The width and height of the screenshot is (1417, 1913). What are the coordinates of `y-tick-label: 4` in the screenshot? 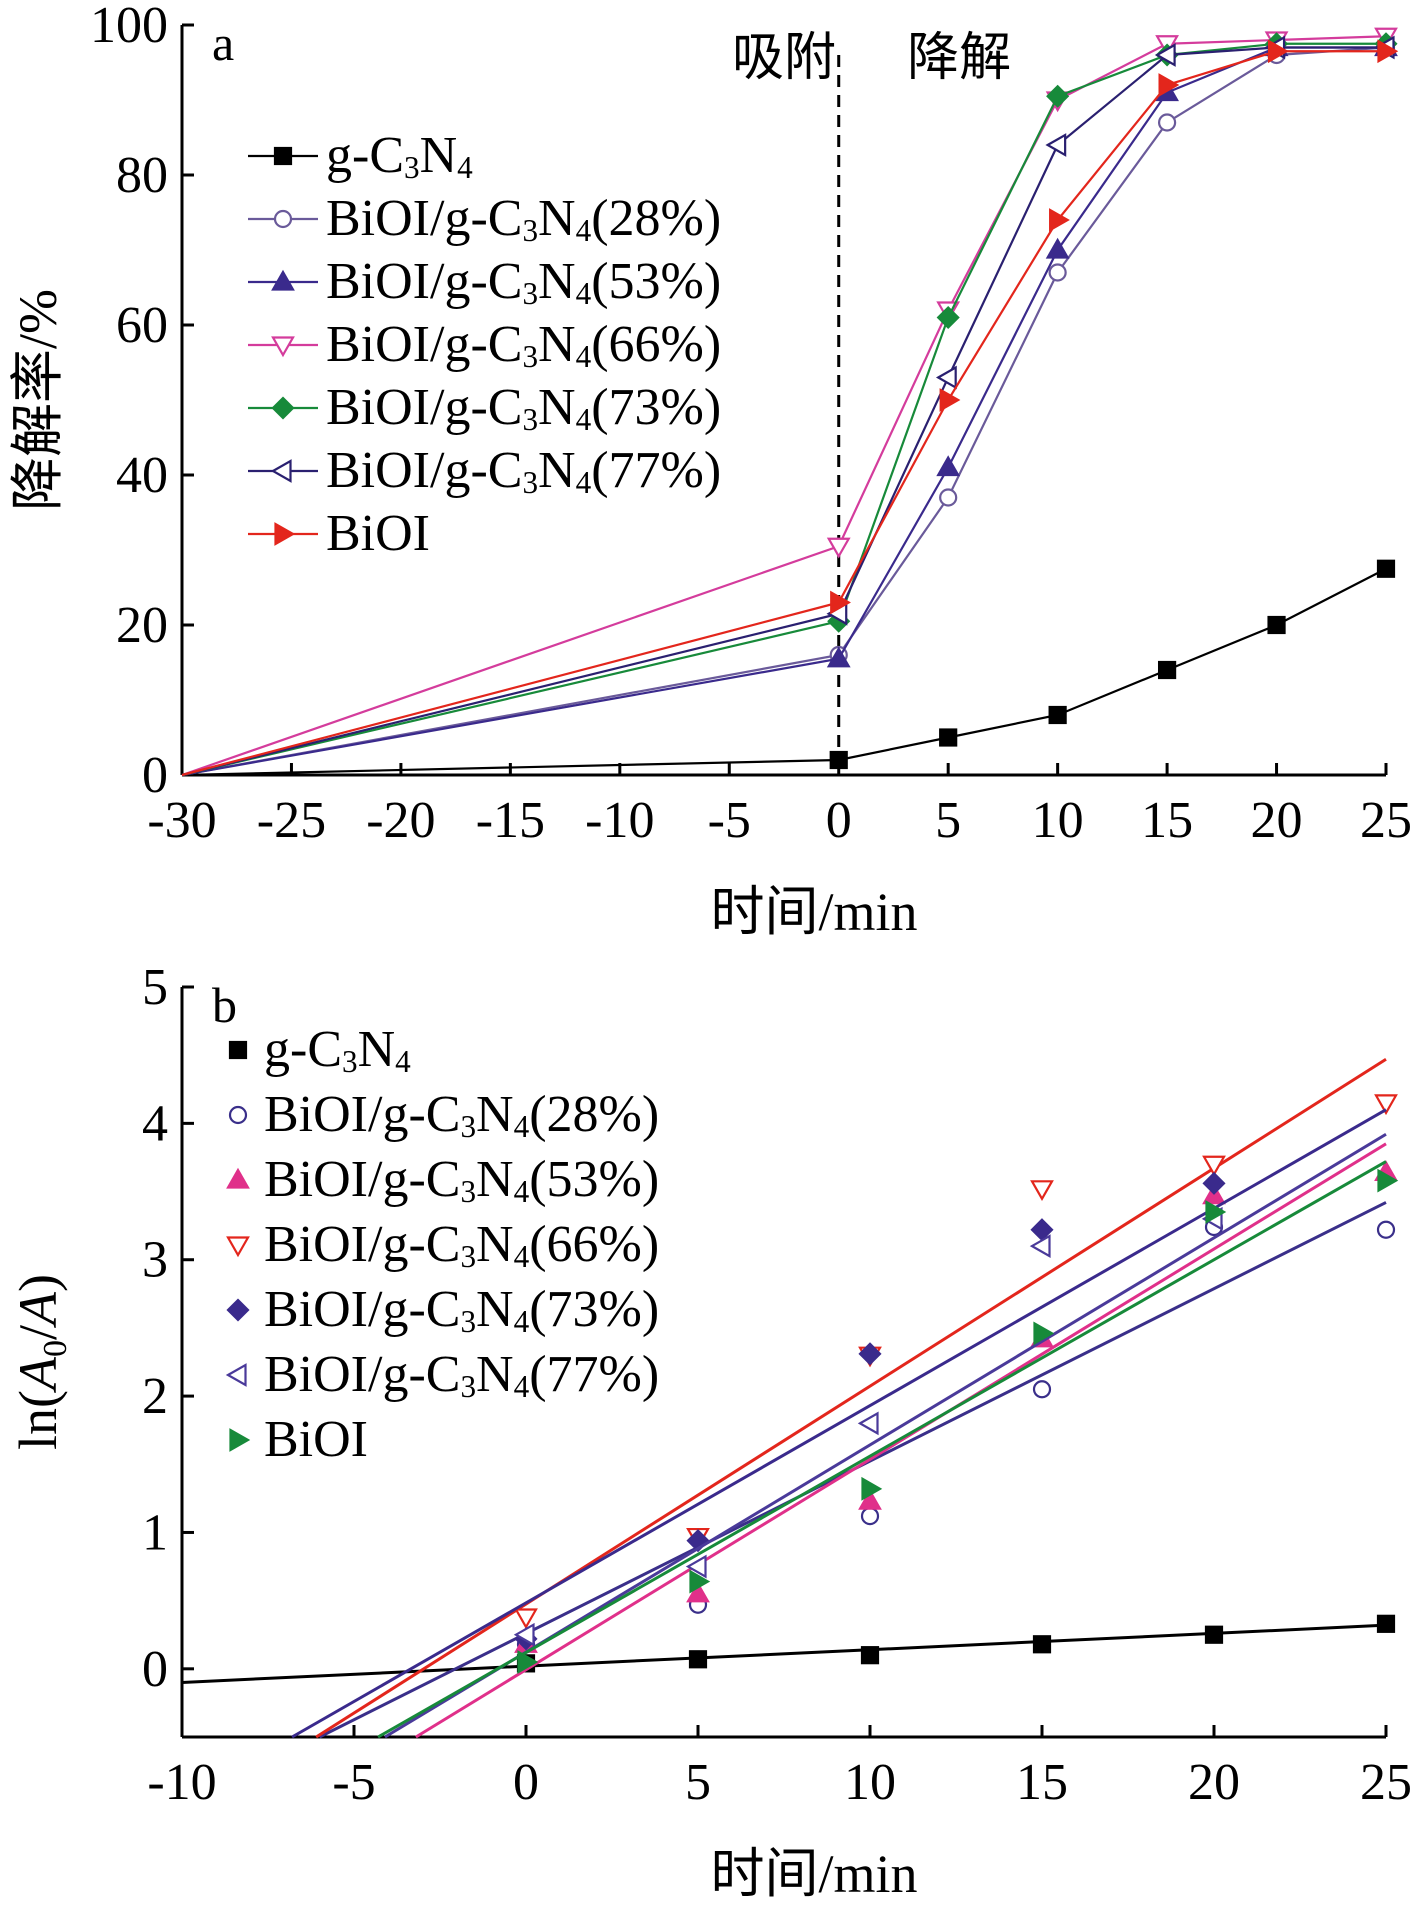 It's located at (155, 1123).